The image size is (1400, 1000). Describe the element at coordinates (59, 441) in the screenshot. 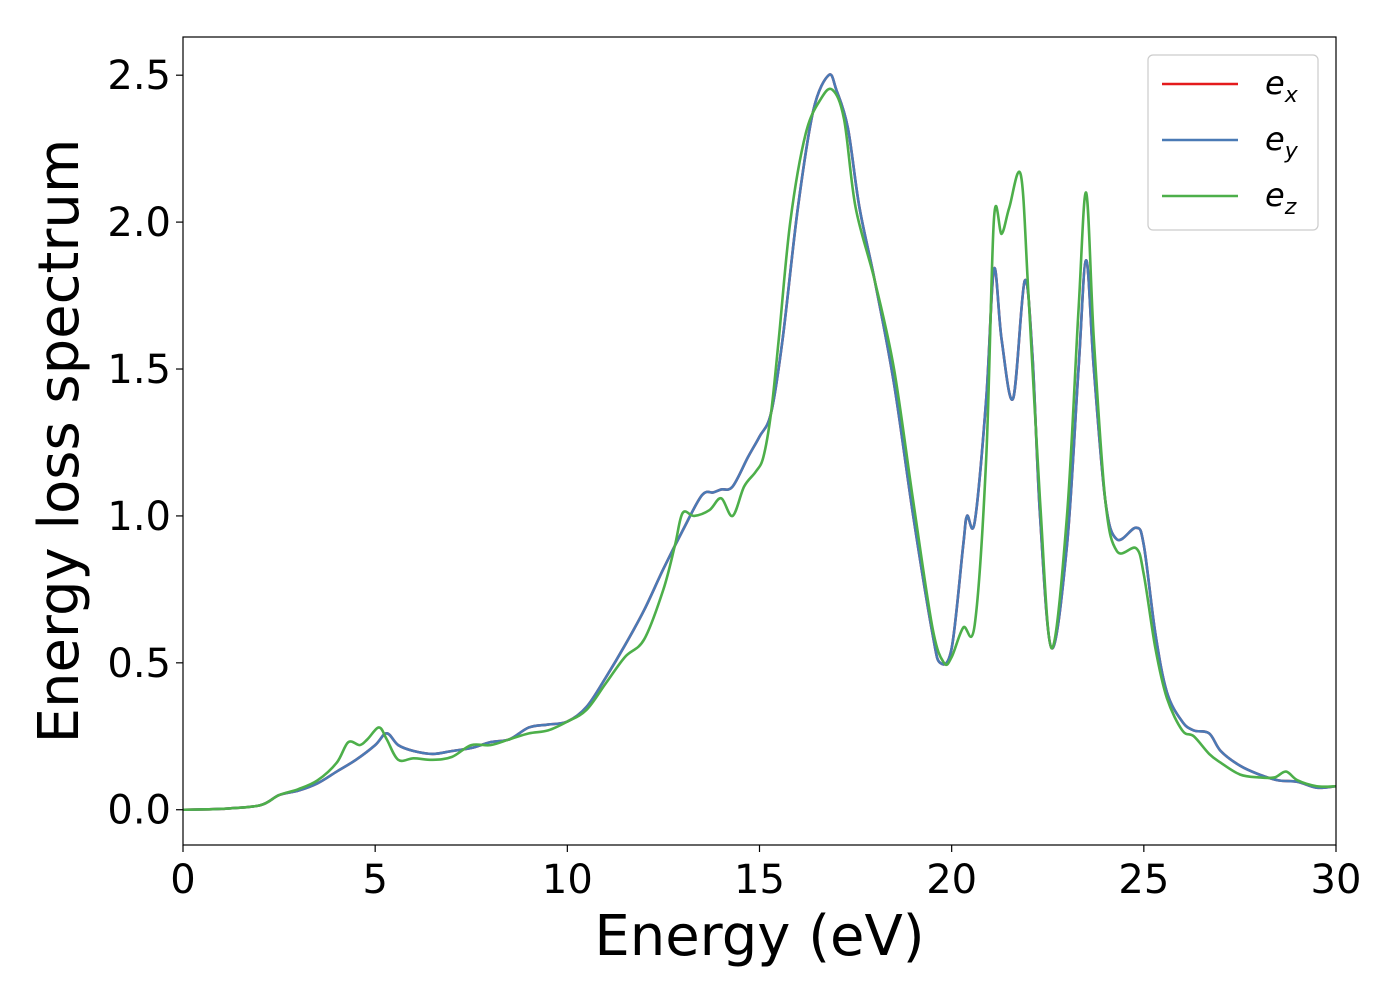

I see `y-axis-label: Energy loss spectrum` at that location.